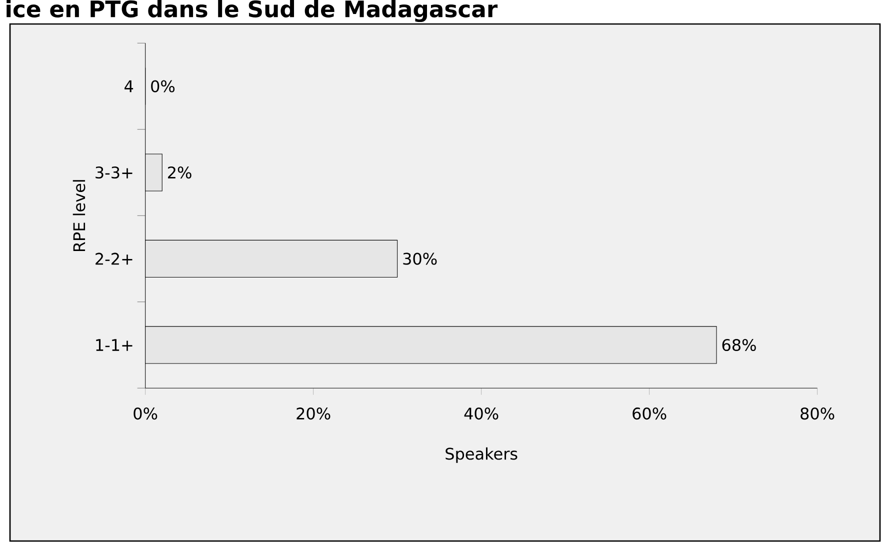  What do you see at coordinates (817, 413) in the screenshot?
I see `x-tick-label: 80%` at bounding box center [817, 413].